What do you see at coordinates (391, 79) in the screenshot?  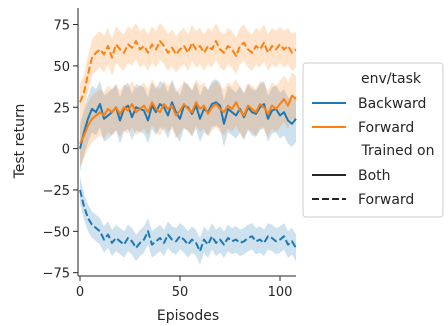 I see `legend-hue-title: env/task` at bounding box center [391, 79].